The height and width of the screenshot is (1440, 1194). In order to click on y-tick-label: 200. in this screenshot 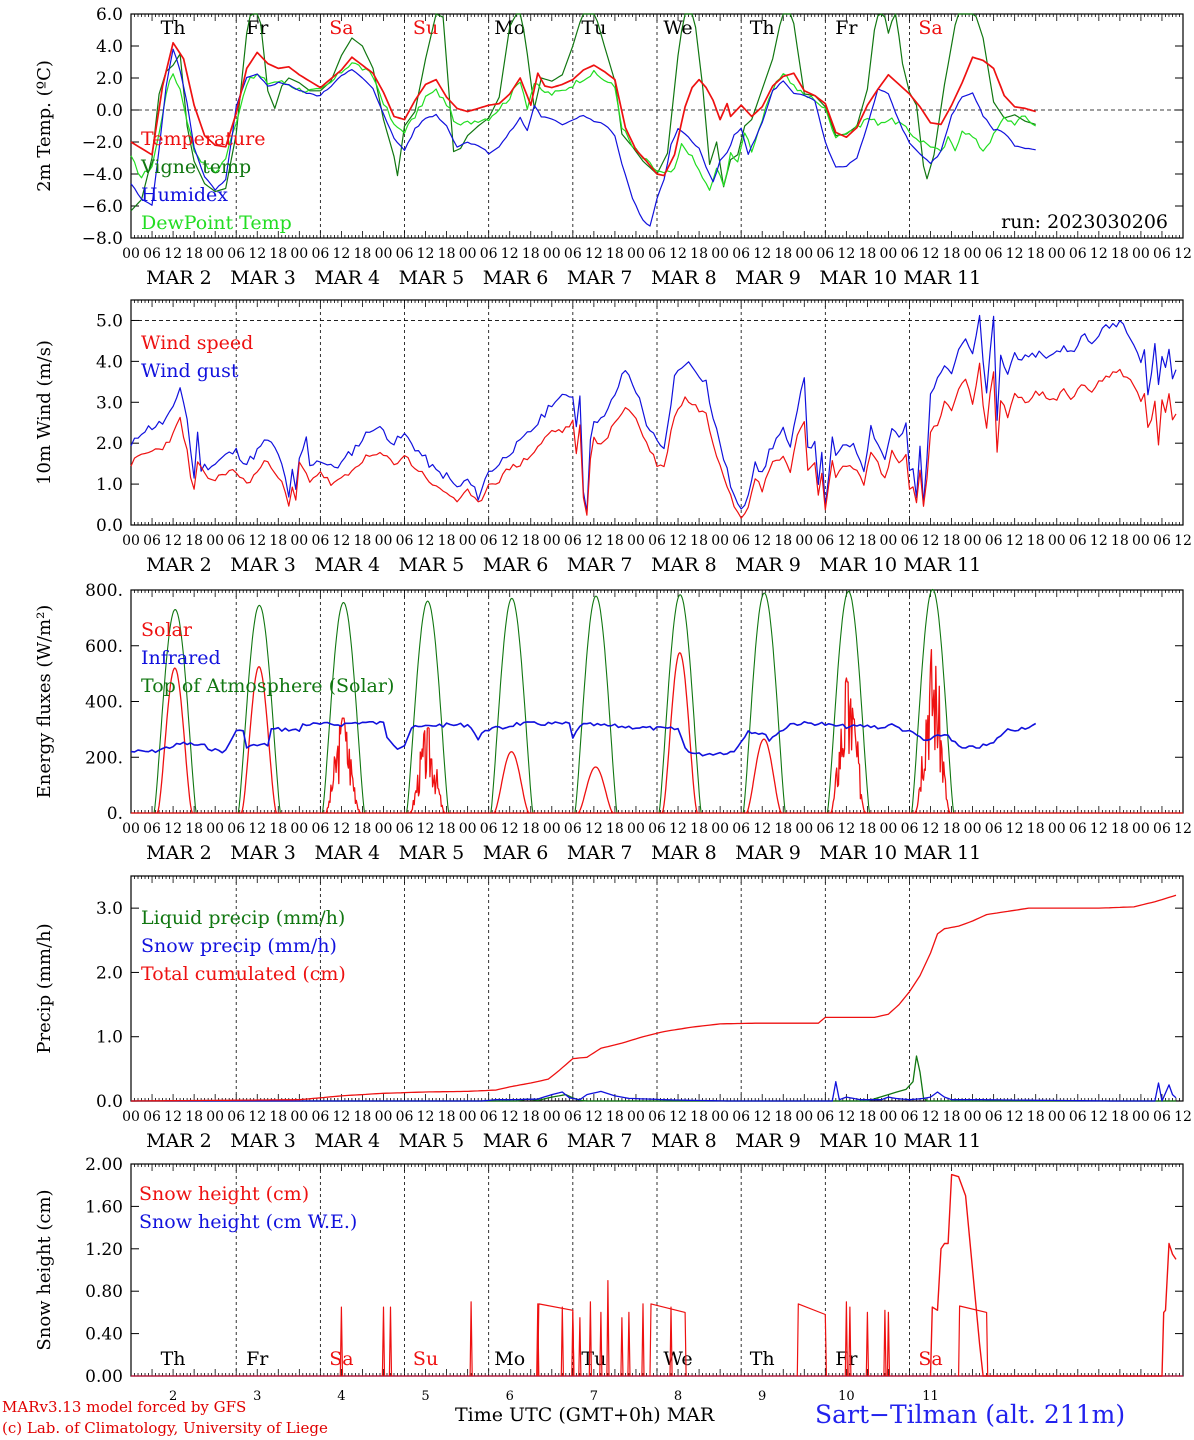, I will do `click(104, 758)`.